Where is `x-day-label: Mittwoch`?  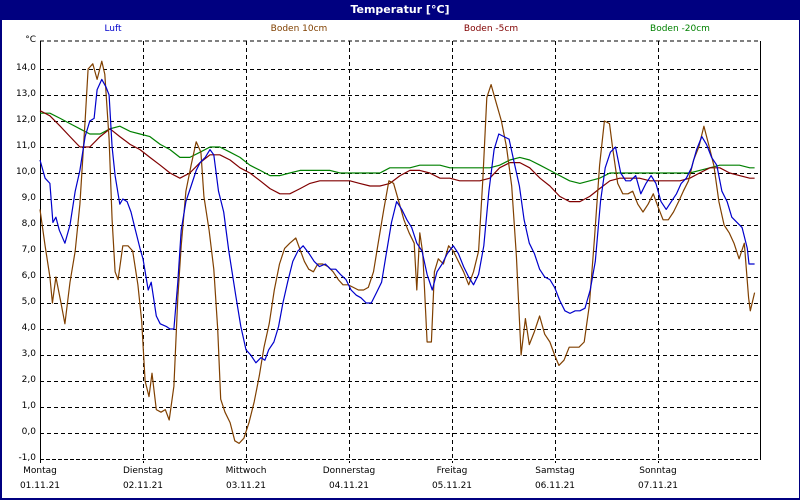 x-day-label: Mittwoch is located at coordinates (246, 471).